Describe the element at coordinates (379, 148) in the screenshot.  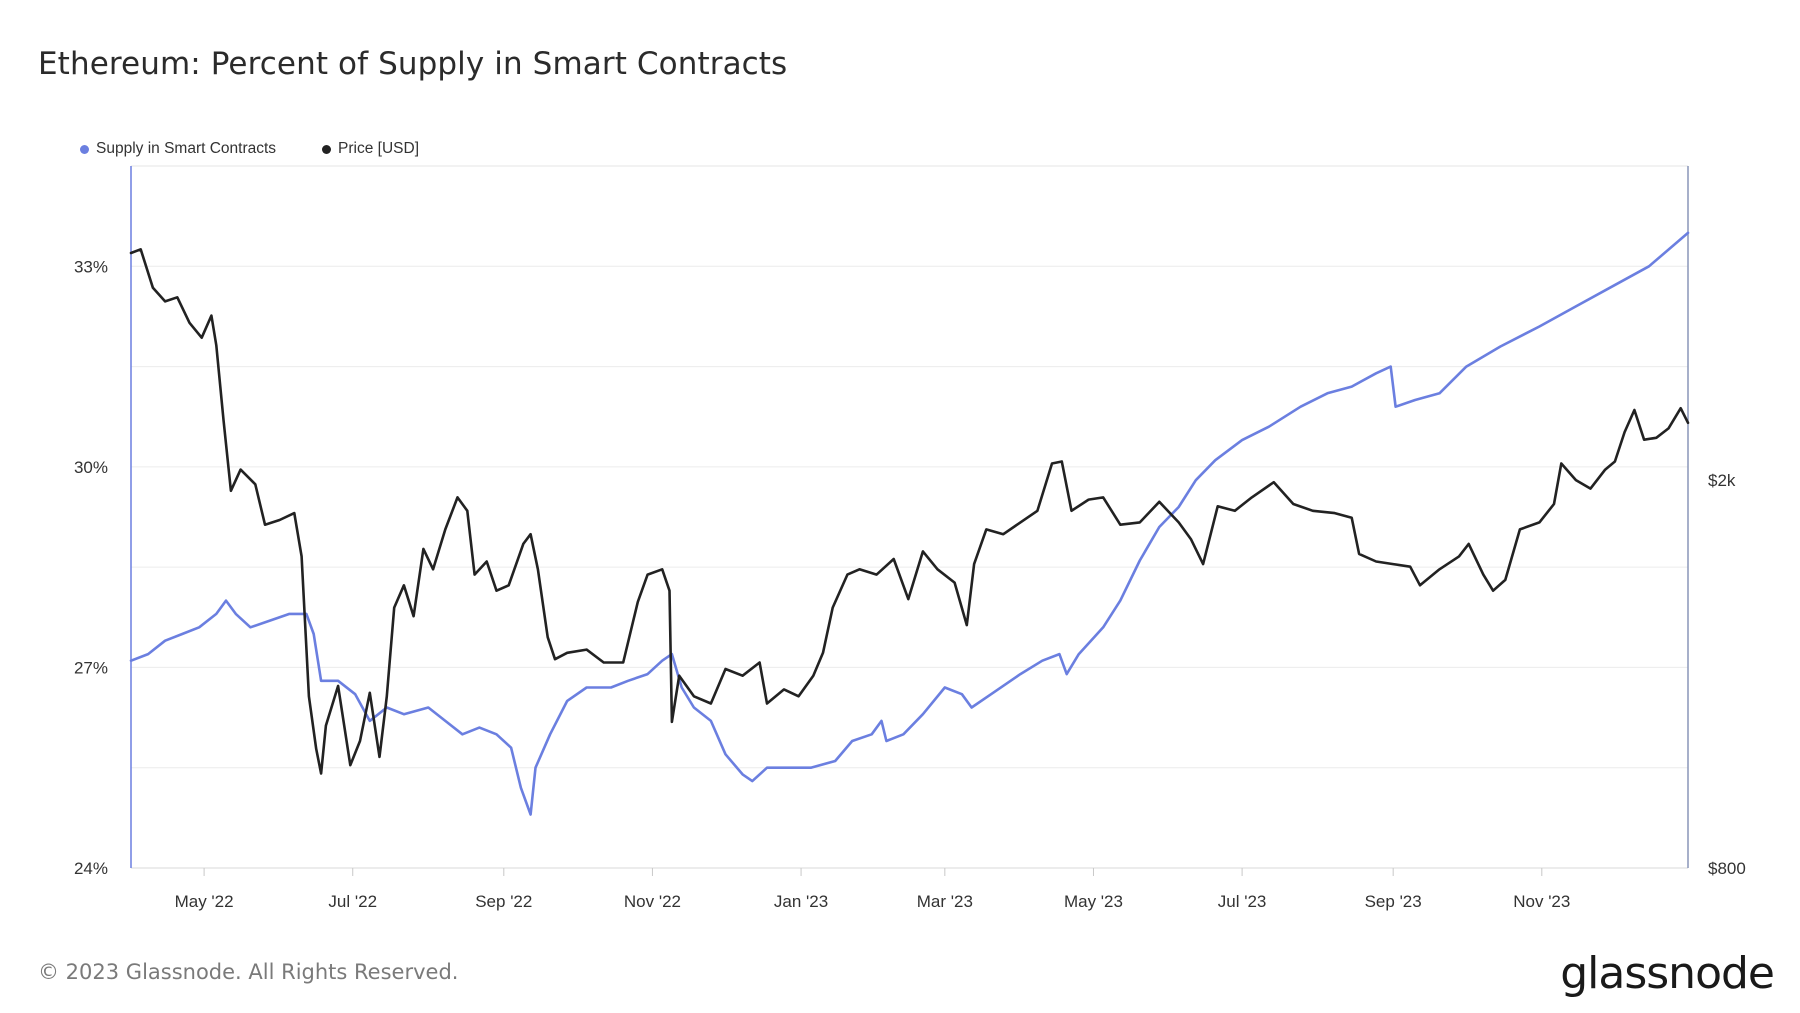
I see `legend-label-price: Price [USD]` at that location.